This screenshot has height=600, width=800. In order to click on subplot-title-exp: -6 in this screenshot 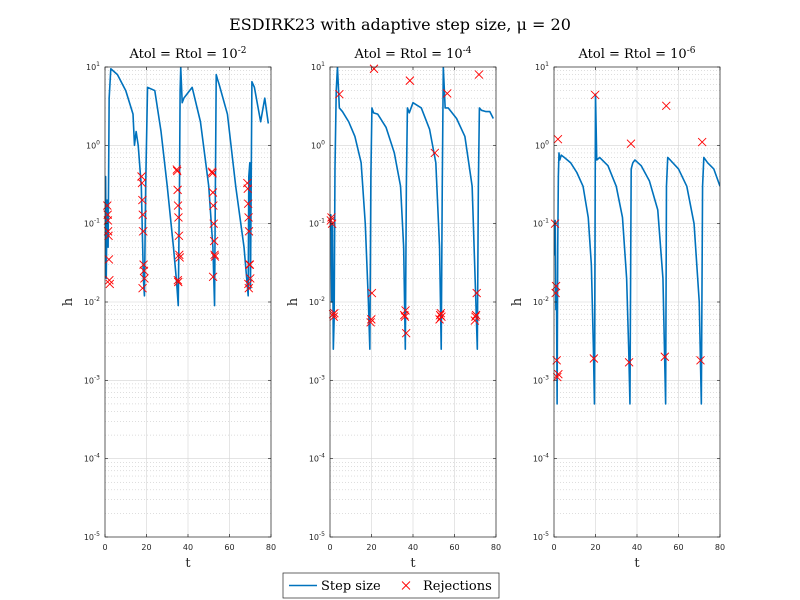, I will do `click(691, 51)`.